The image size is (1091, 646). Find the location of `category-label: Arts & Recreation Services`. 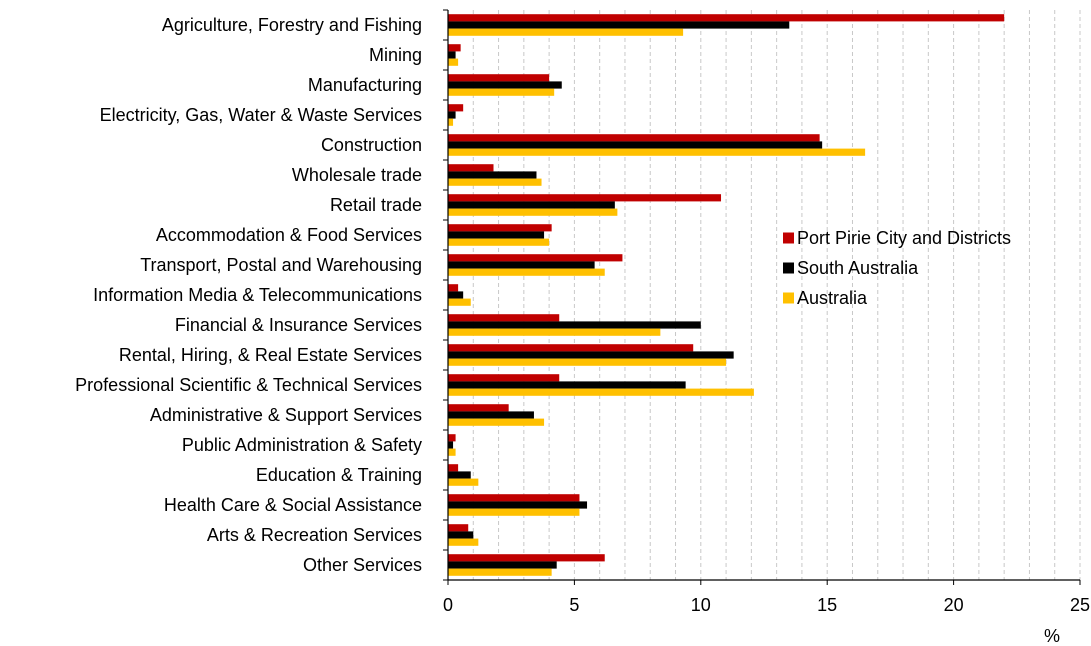

category-label: Arts & Recreation Services is located at coordinates (314, 535).